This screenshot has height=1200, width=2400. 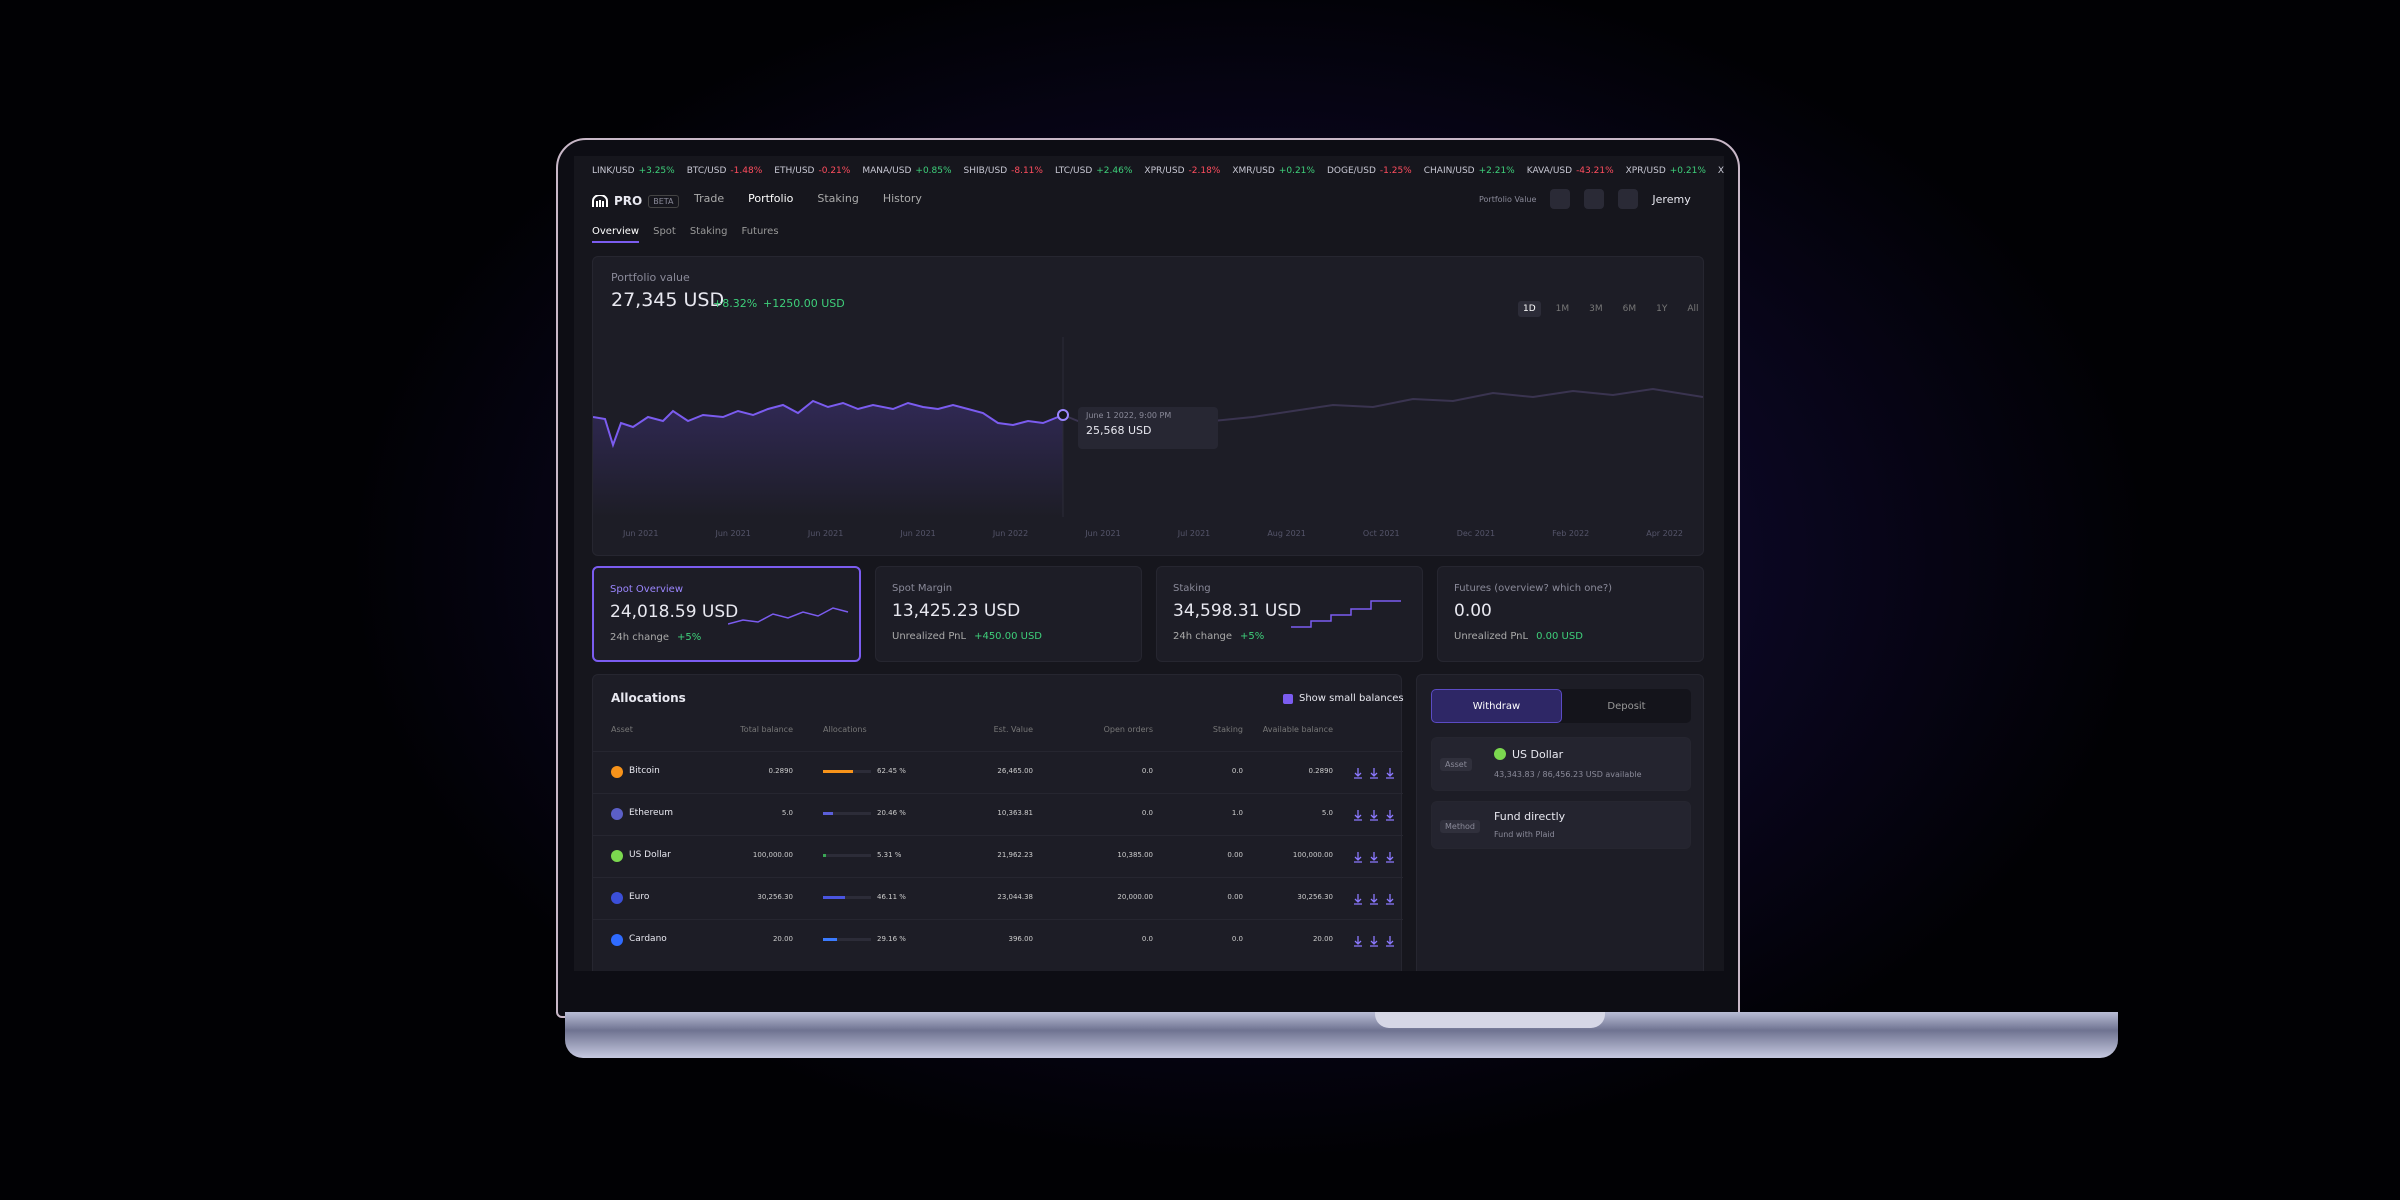 What do you see at coordinates (1529, 309) in the screenshot?
I see `range-button: 1D` at bounding box center [1529, 309].